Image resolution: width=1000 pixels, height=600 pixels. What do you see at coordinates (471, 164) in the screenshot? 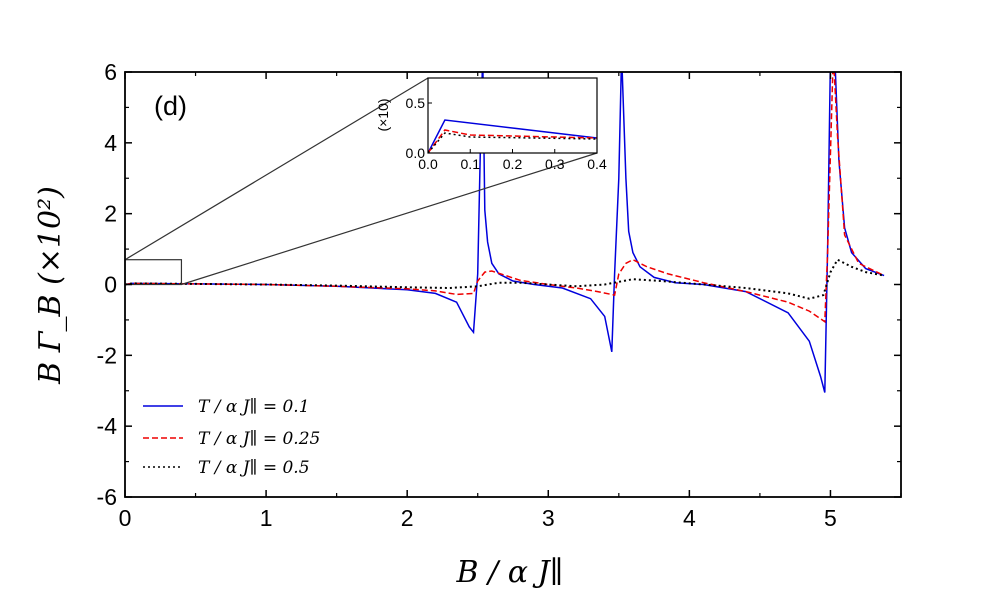
I see `inset-x-tick-label-1: 0.1` at bounding box center [471, 164].